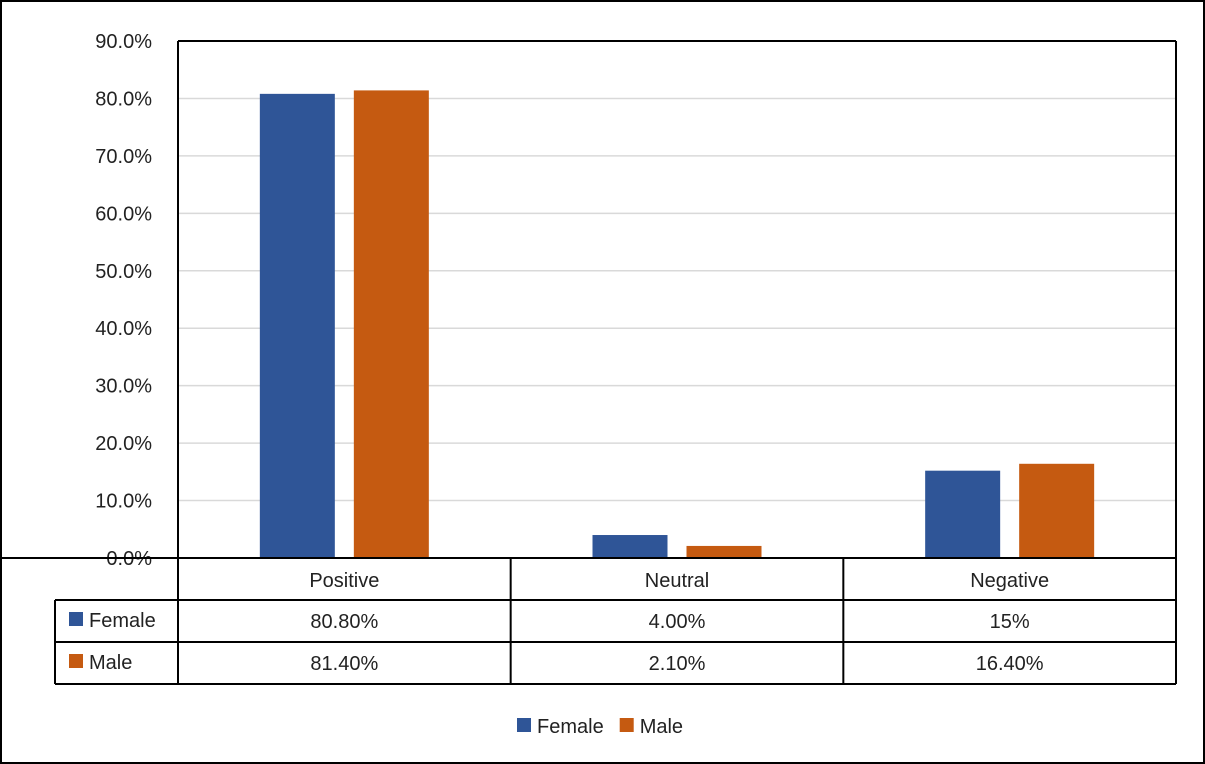 The height and width of the screenshot is (764, 1205). Describe the element at coordinates (1010, 664) in the screenshot. I see `data-label: 16.40%` at that location.